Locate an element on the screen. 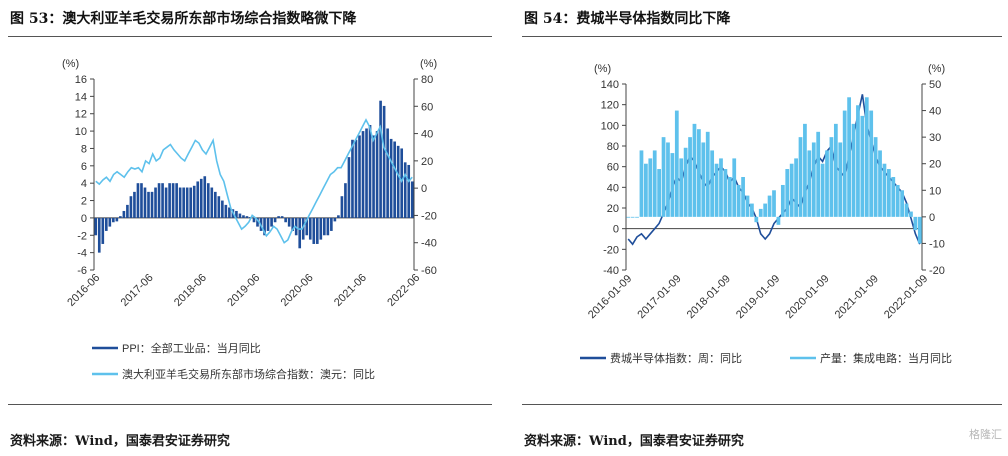 This screenshot has width=1008, height=456. y-left-tick-label: 14 is located at coordinates (81, 97).